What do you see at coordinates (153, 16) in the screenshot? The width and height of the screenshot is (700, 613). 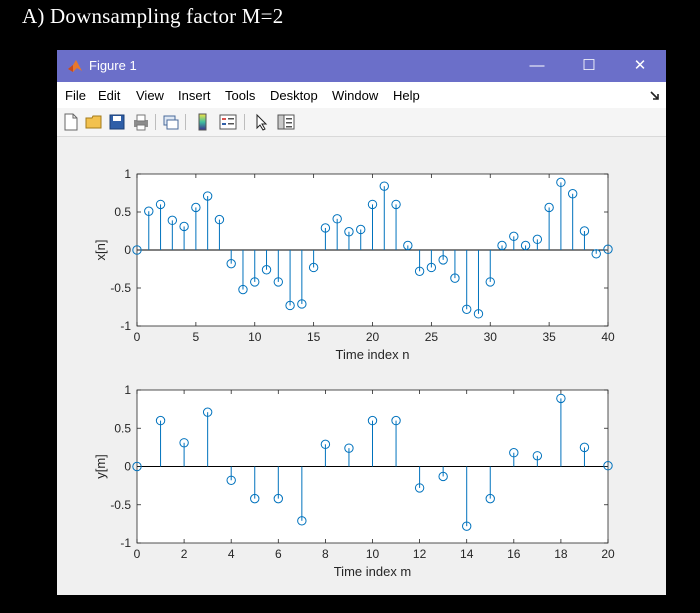 I see `page-heading: A) Downsampling factor M=2` at bounding box center [153, 16].